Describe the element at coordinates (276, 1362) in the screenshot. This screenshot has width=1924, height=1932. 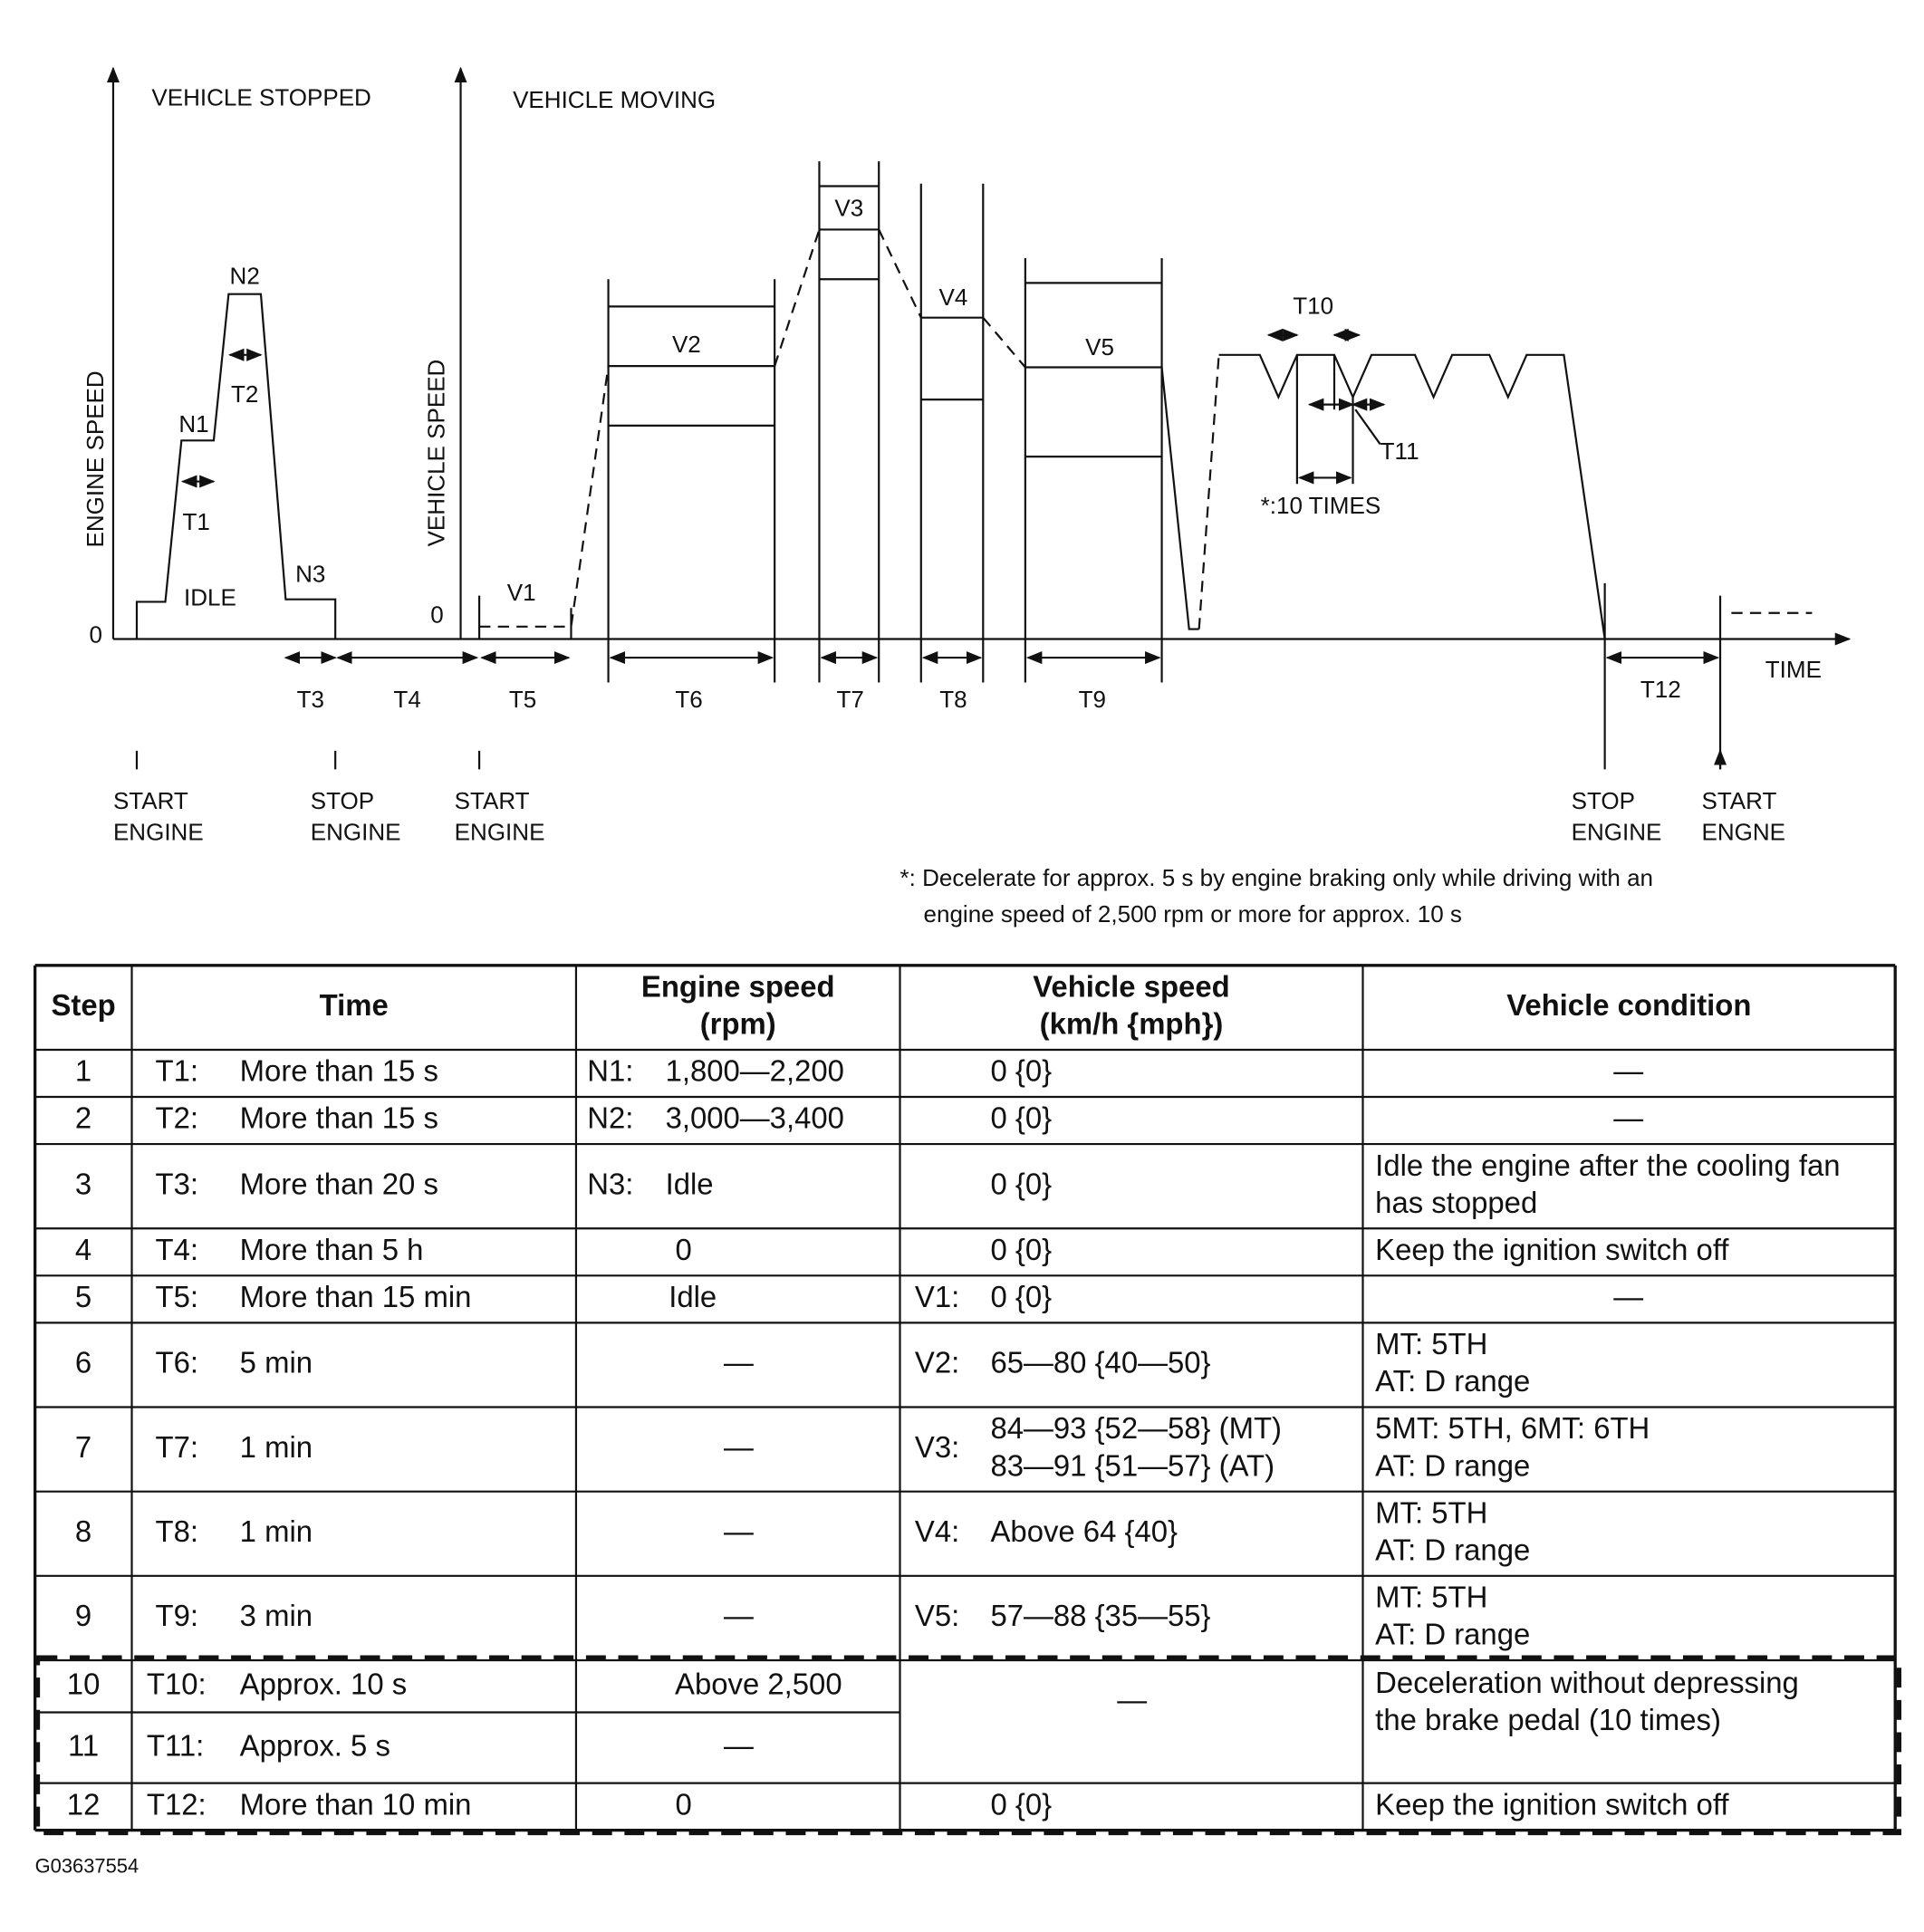
I see `time: 5 min` at that location.